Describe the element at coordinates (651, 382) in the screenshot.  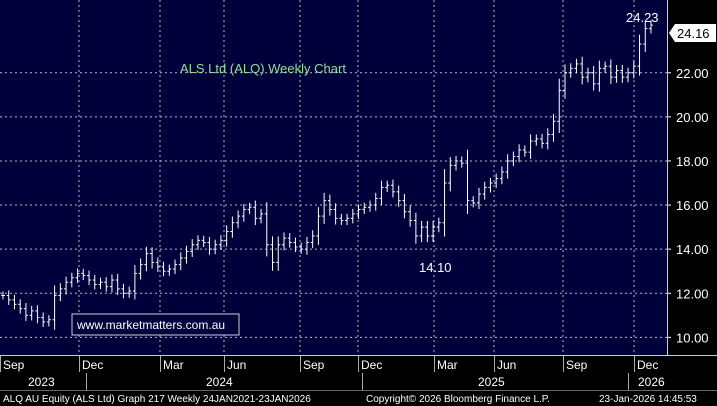
I see `year-label: 2026` at that location.